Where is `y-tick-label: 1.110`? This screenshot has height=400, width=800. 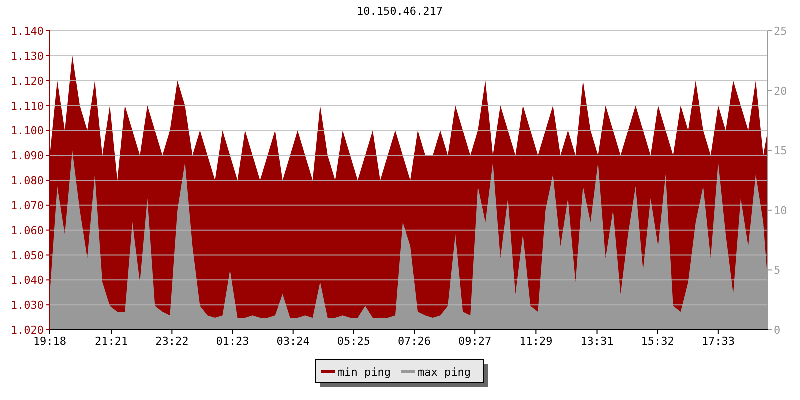 y-tick-label: 1.110 is located at coordinates (27, 106).